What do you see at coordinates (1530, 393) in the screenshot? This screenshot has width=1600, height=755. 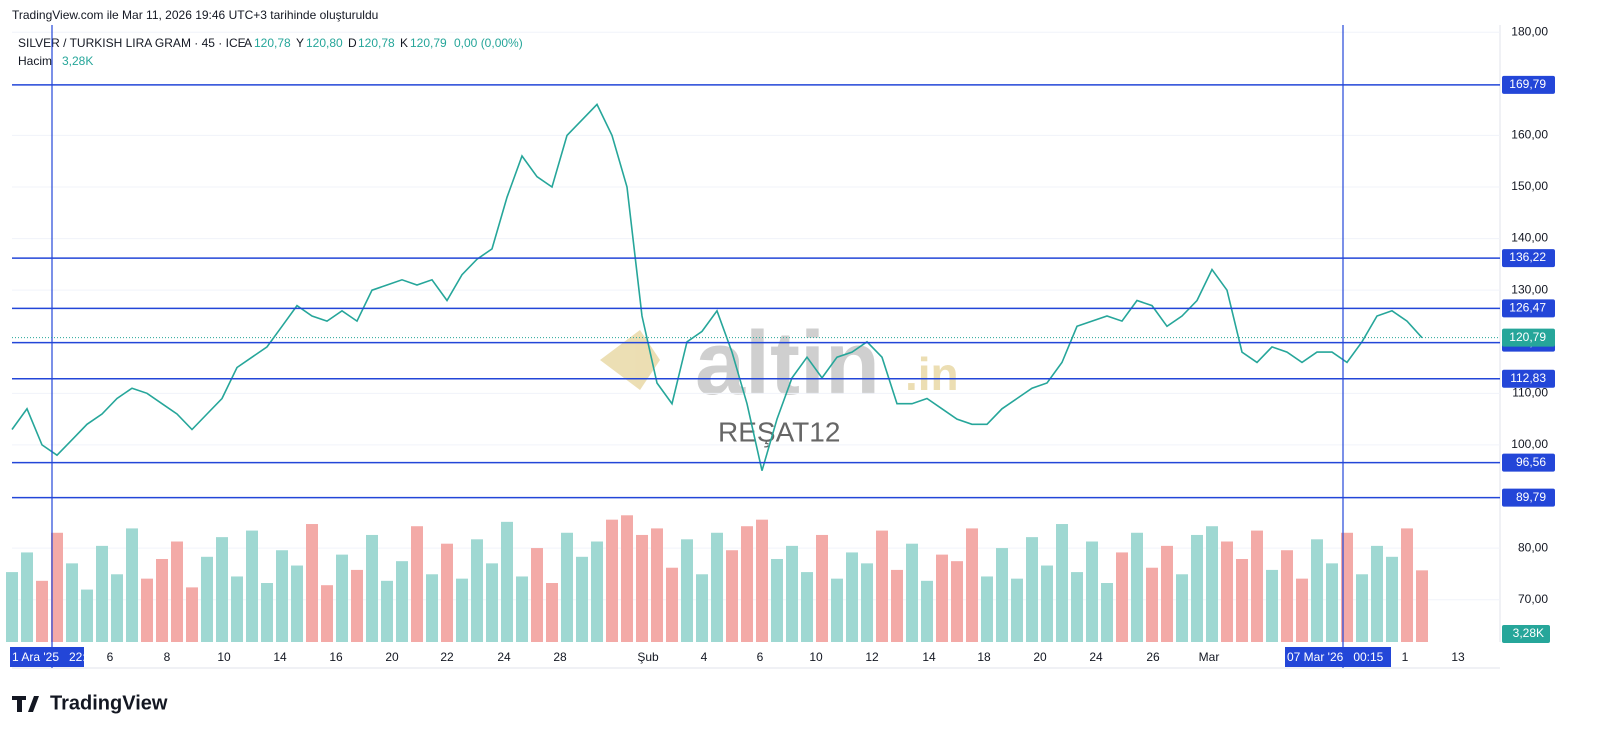 I see `y-tick-label: 110,00` at bounding box center [1530, 393].